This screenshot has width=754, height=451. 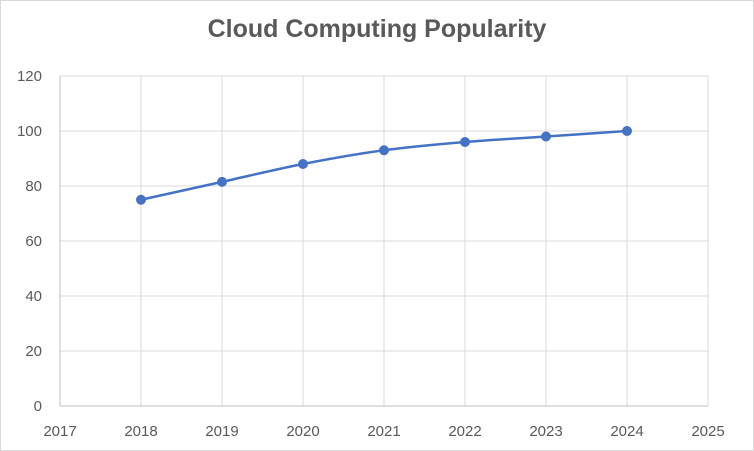 What do you see at coordinates (384, 165) in the screenshot?
I see `series-group` at bounding box center [384, 165].